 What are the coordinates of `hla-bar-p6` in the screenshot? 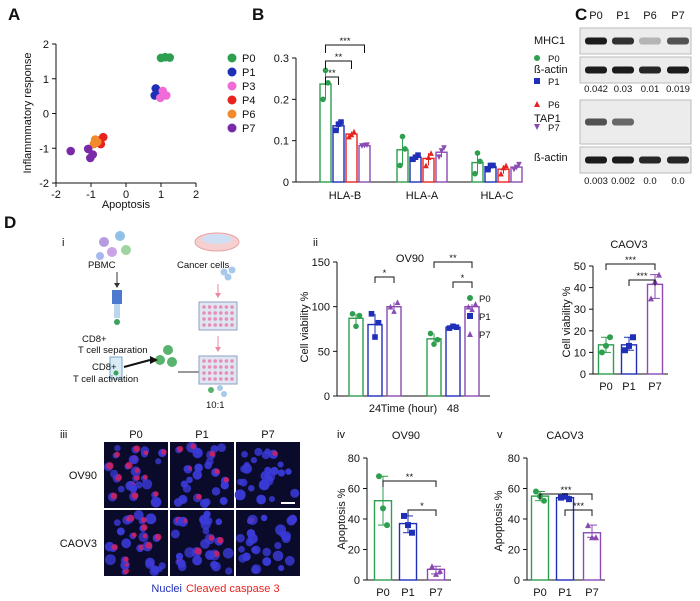 It's located at (351, 158).